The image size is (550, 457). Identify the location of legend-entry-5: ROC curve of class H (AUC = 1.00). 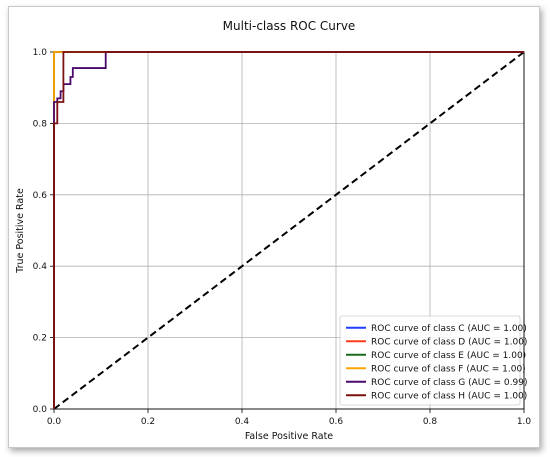
(449, 396).